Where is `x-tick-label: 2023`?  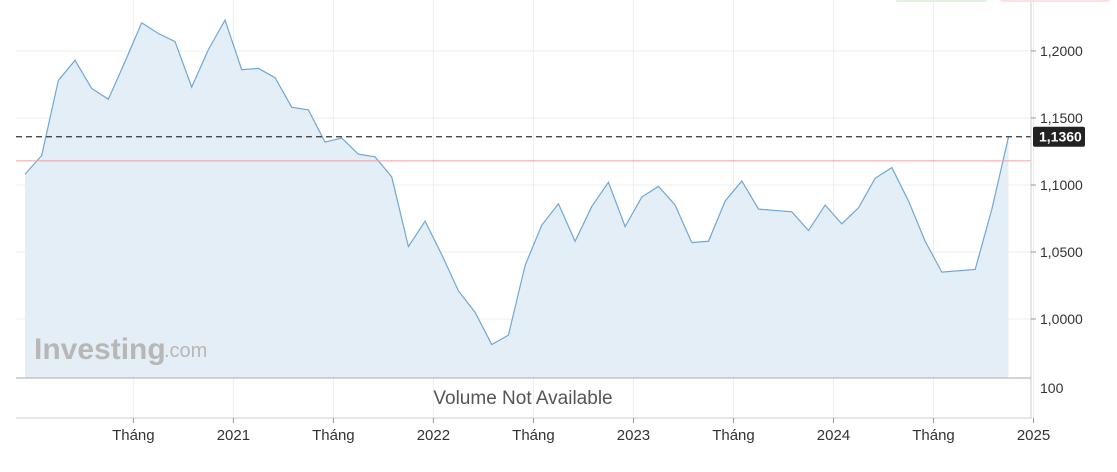
x-tick-label: 2023 is located at coordinates (633, 435).